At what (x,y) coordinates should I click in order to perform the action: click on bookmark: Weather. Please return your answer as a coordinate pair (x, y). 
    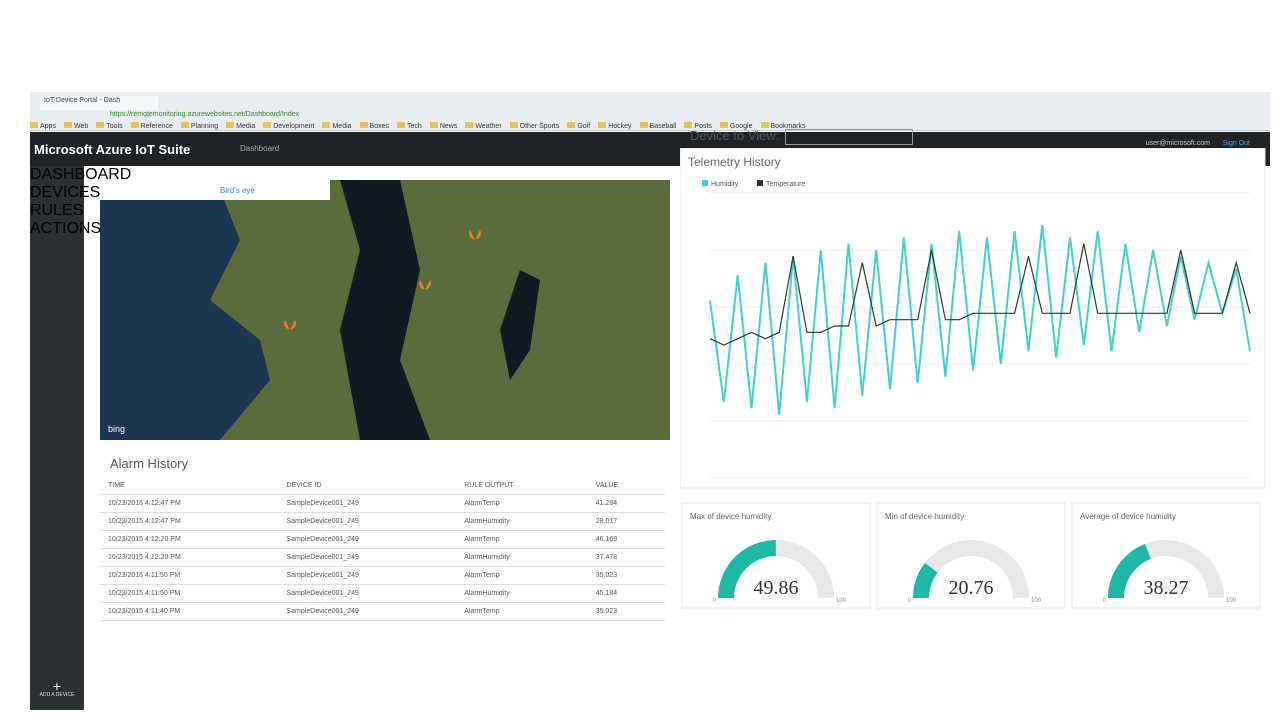
    Looking at the image, I should click on (483, 126).